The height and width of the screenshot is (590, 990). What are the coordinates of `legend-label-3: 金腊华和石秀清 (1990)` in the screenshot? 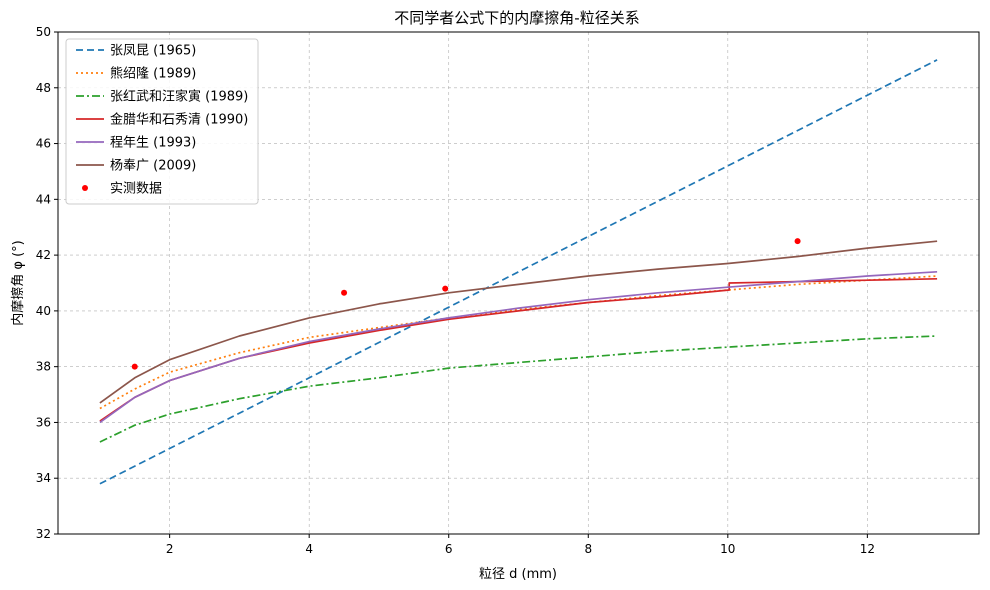 It's located at (179, 120).